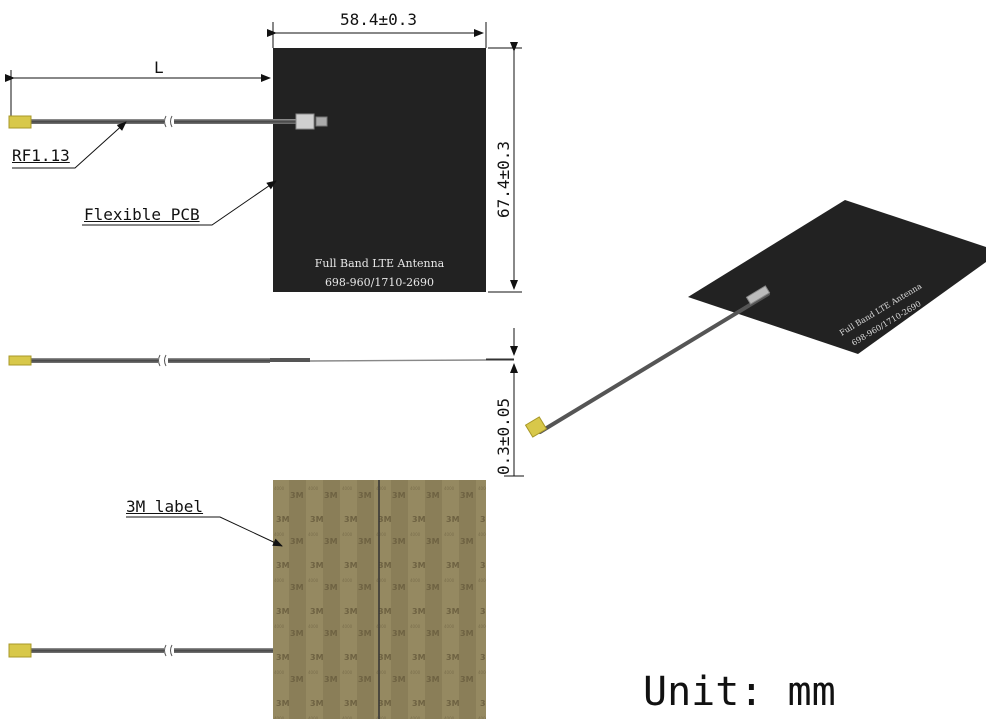 The height and width of the screenshot is (719, 986). What do you see at coordinates (379, 19) in the screenshot?
I see `width-dimension-label: 58.4±0.3` at bounding box center [379, 19].